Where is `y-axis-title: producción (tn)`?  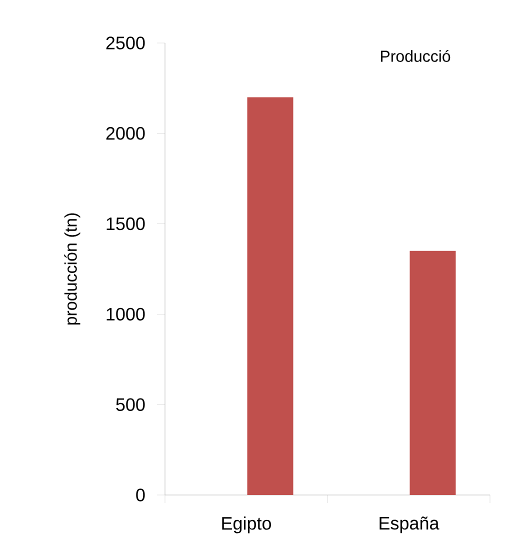 y-axis-title: producción (tn) is located at coordinates (72, 269).